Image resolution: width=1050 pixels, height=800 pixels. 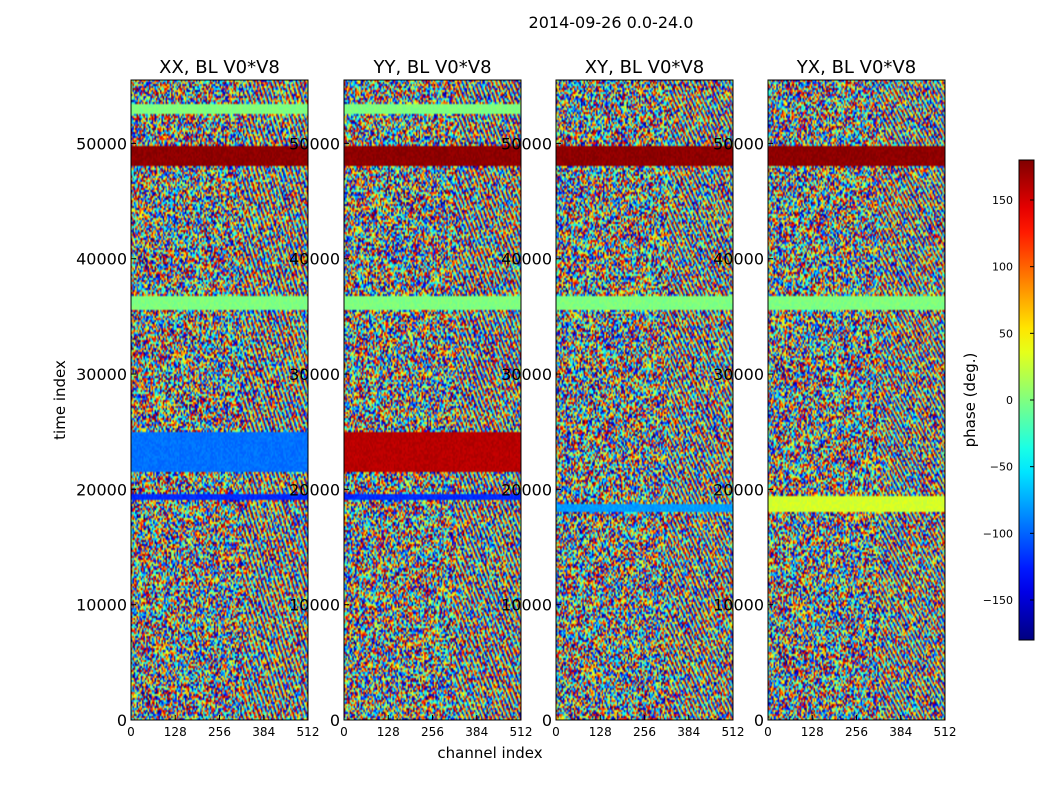 What do you see at coordinates (489, 753) in the screenshot?
I see `x-axis-label: channel index` at bounding box center [489, 753].